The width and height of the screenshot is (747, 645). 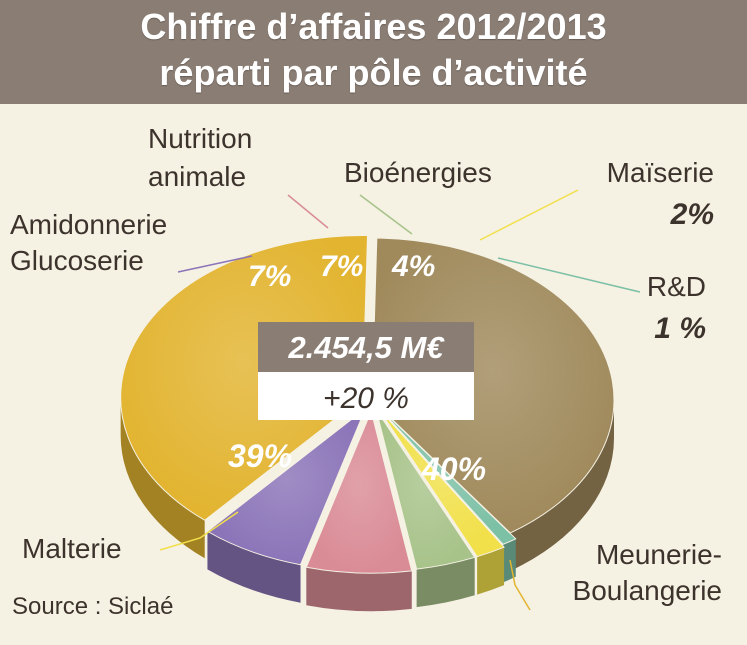 What do you see at coordinates (308, 211) in the screenshot?
I see `leader-nutrition` at bounding box center [308, 211].